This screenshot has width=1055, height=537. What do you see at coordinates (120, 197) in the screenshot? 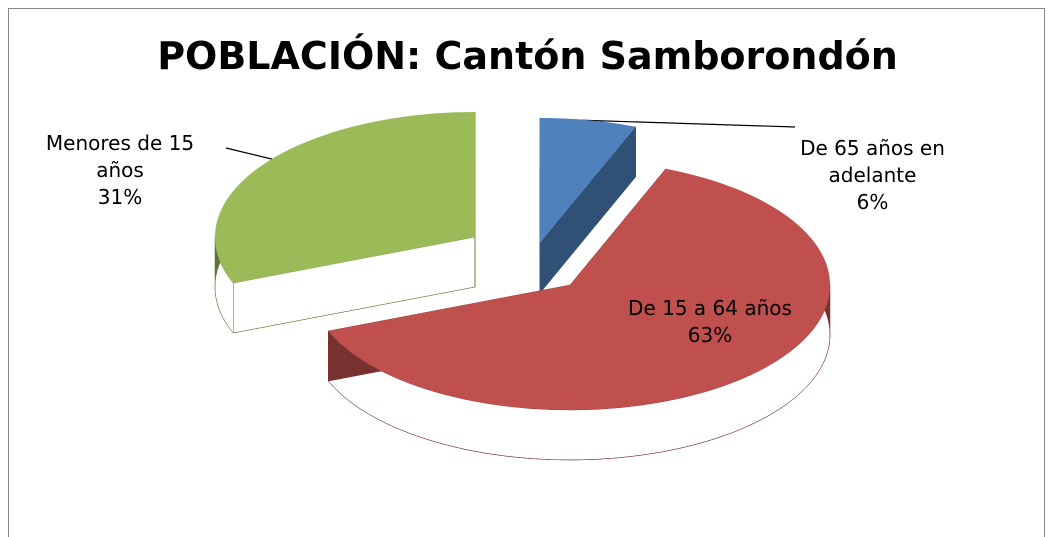
I see `value-label: 31%` at bounding box center [120, 197].